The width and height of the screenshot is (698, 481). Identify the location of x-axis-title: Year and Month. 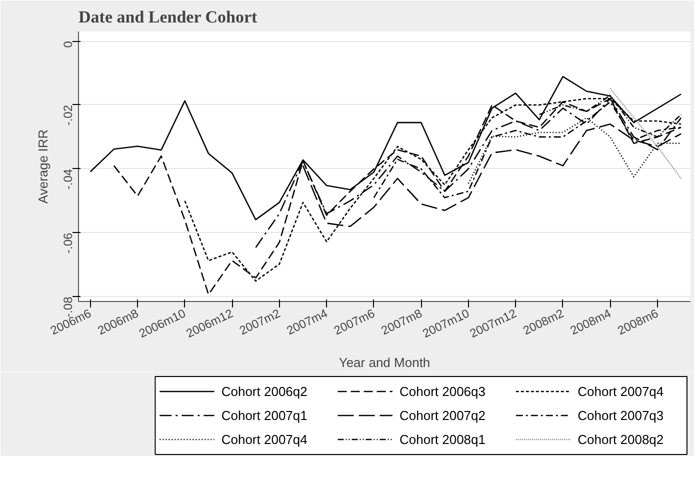
(384, 362).